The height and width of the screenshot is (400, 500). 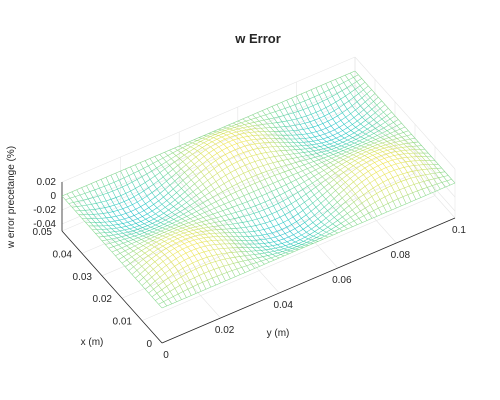 I want to click on z-tick-label: -0.04, so click(x=44, y=224).